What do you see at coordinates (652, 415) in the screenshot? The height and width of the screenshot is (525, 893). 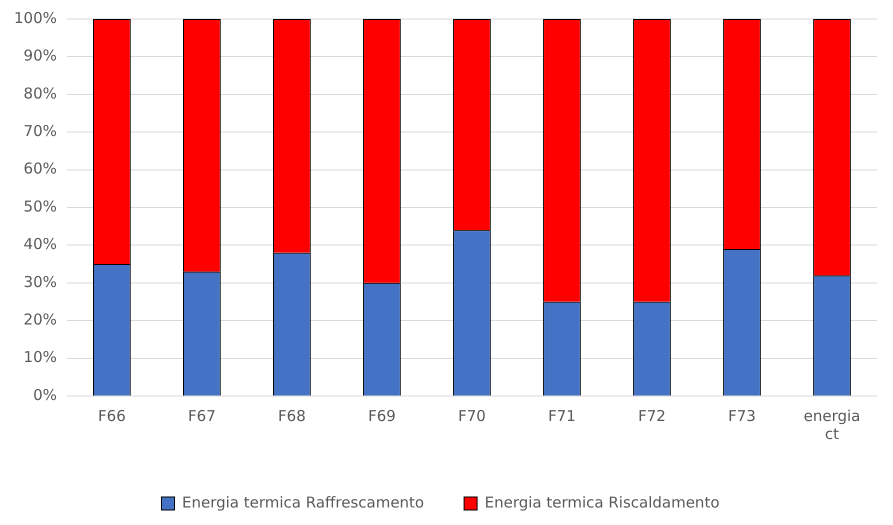 I see `x-tick-label: F72` at bounding box center [652, 415].